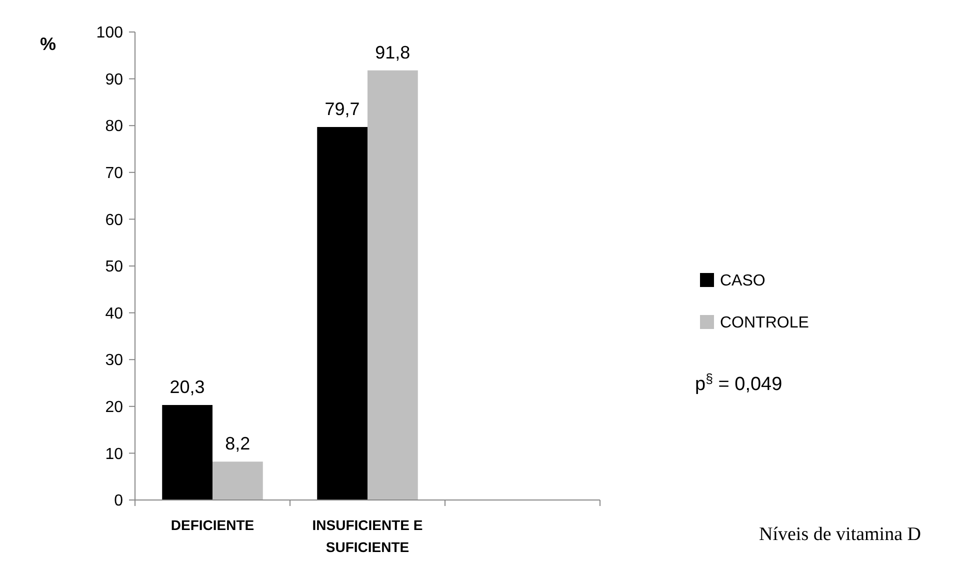 This screenshot has height=574, width=960. What do you see at coordinates (114, 127) in the screenshot?
I see `y-tick-label: 80` at bounding box center [114, 127].